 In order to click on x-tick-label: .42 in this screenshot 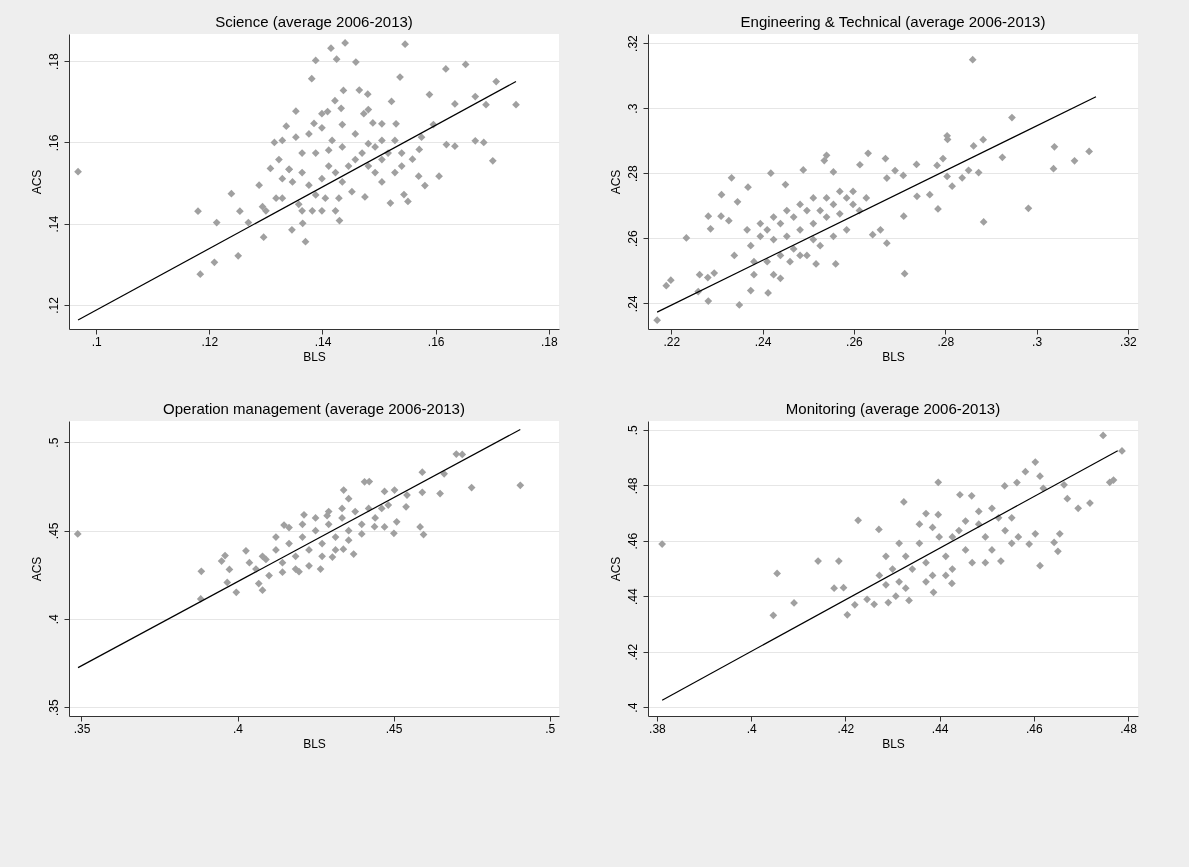, I will do `click(846, 728)`.